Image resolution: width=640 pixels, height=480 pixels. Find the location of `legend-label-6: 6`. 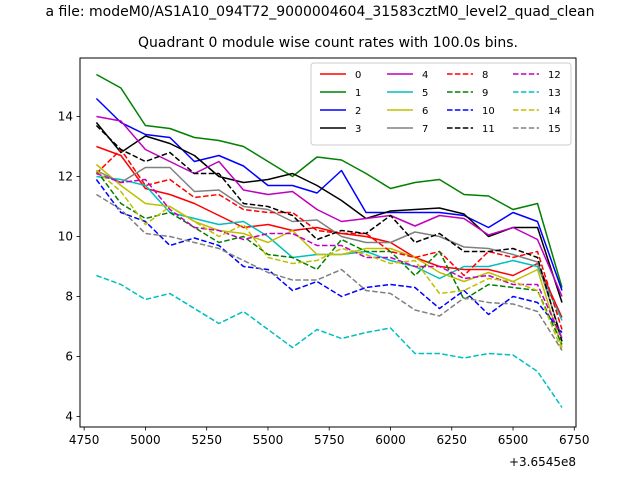

legend-label-6: 6 is located at coordinates (425, 111).